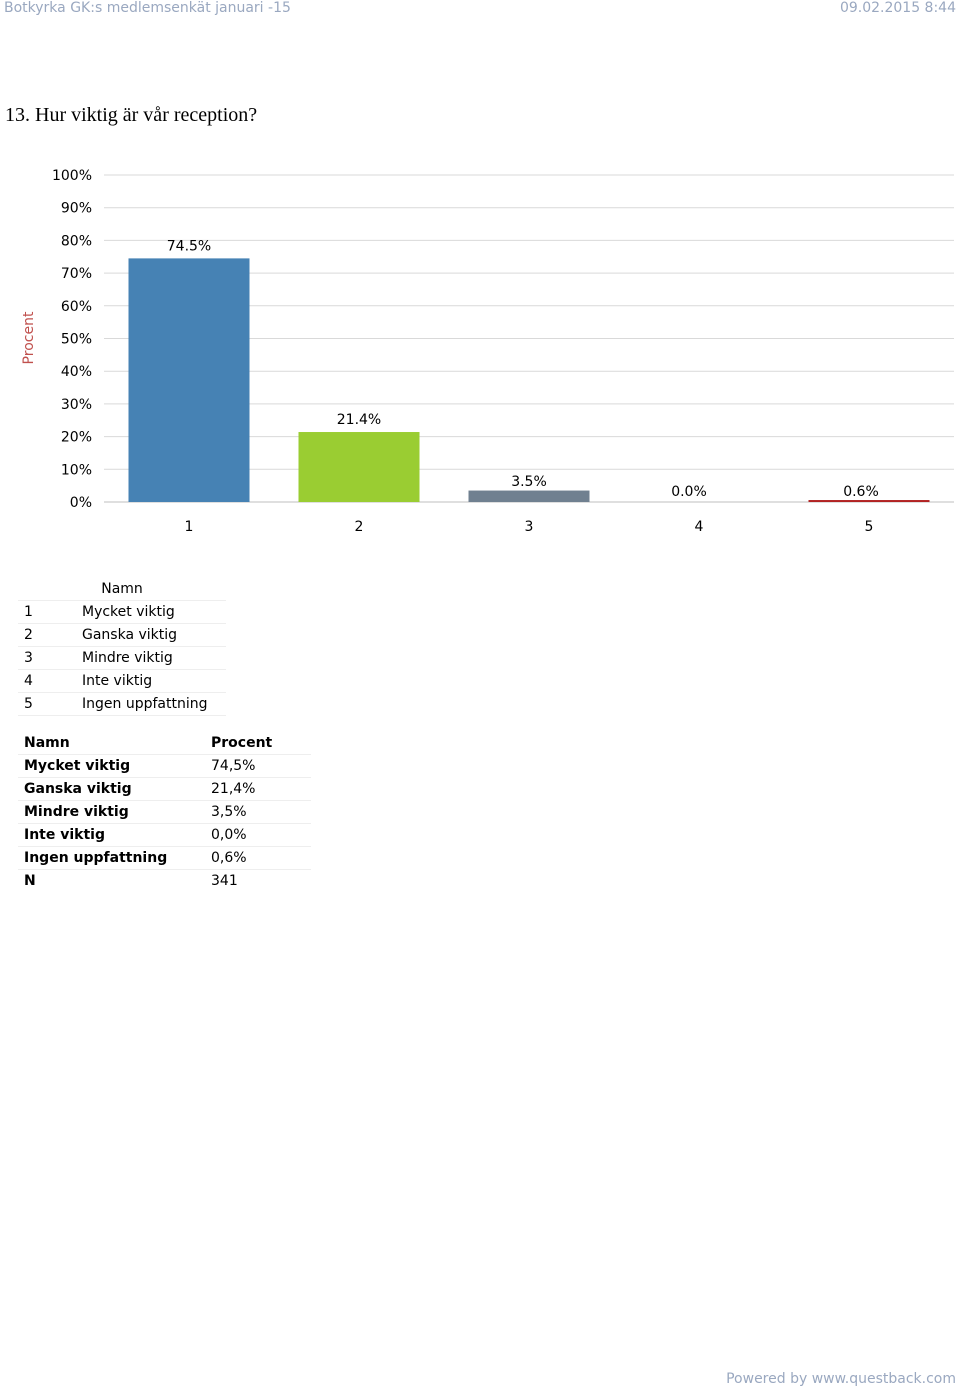 This screenshot has height=1387, width=960. What do you see at coordinates (76, 274) in the screenshot?
I see `y-tick-label: 70%` at bounding box center [76, 274].